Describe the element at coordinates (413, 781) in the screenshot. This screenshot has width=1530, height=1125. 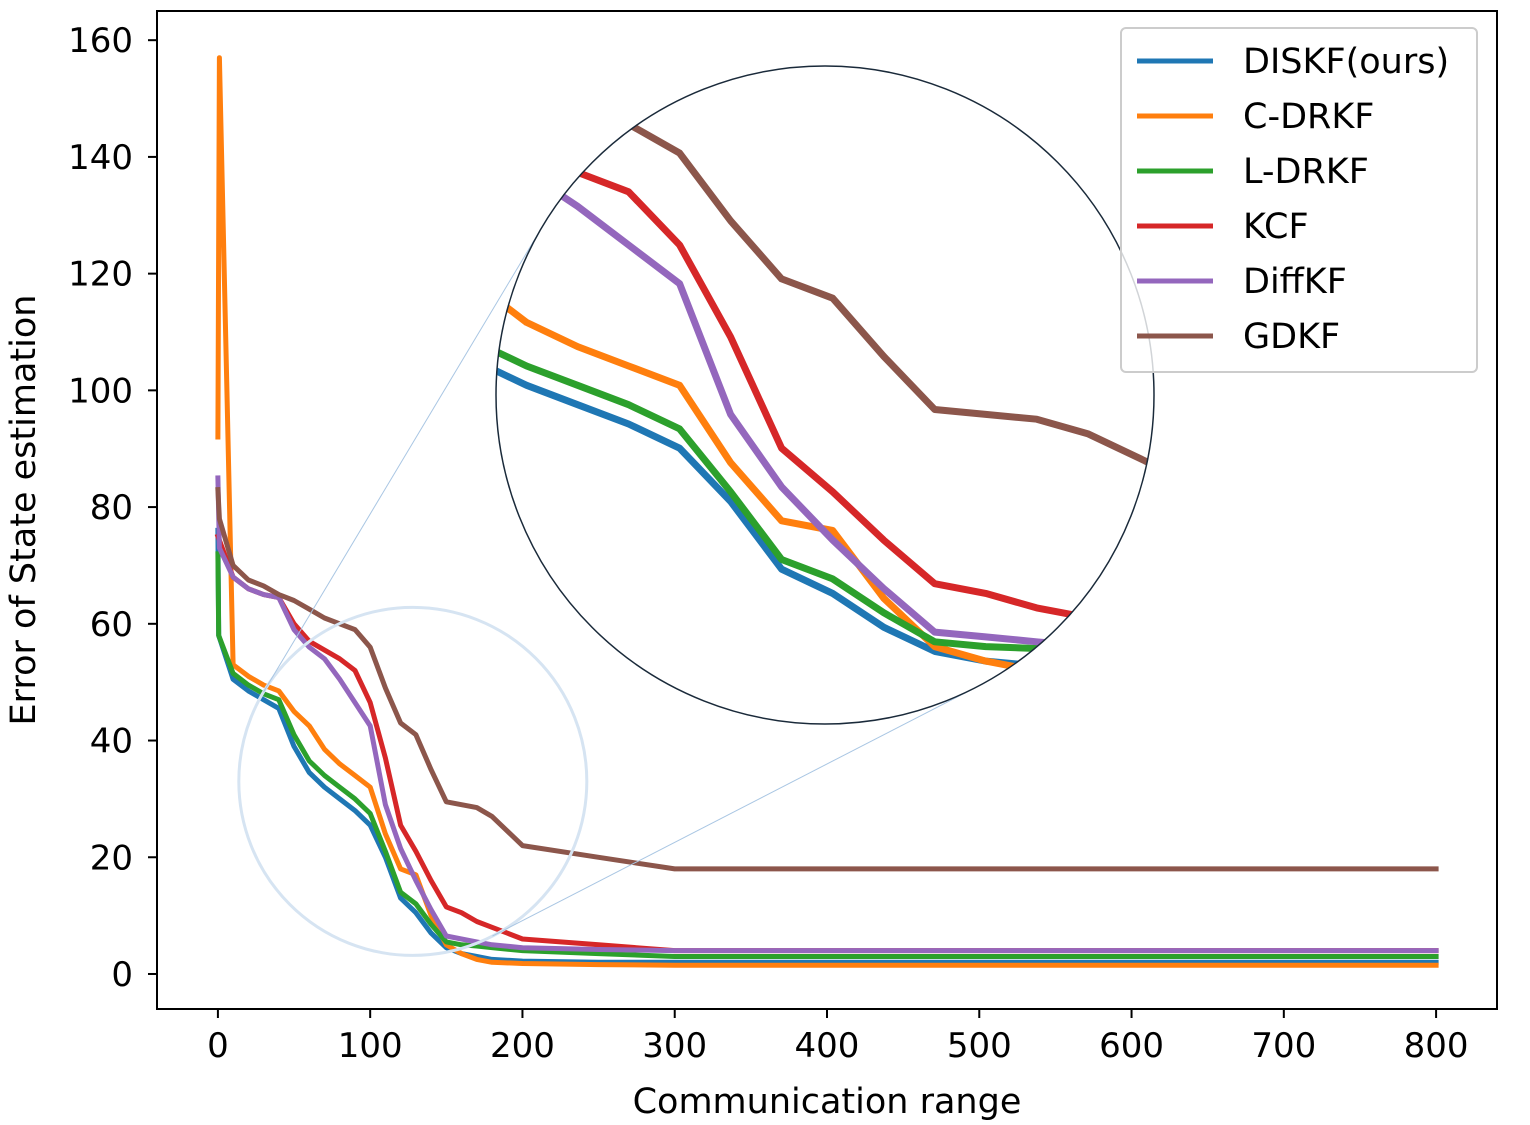
I see `zoom-source-circle` at that location.